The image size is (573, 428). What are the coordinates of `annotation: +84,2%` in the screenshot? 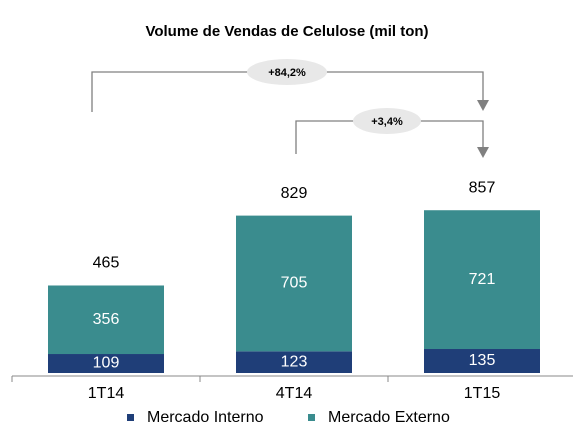 It's located at (287, 73).